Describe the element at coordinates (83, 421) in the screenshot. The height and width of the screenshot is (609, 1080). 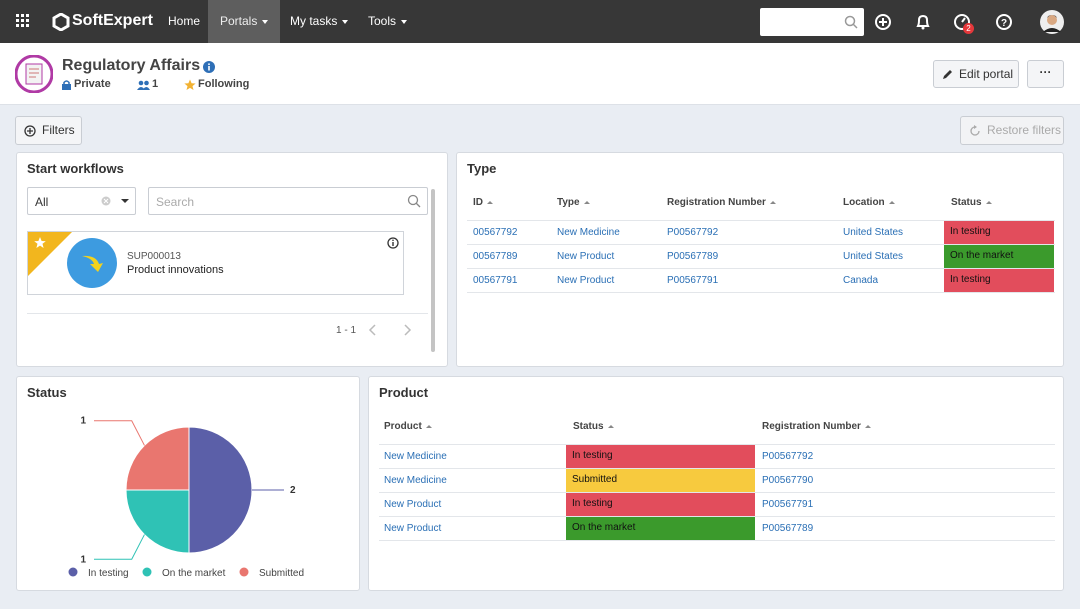
I see `data-label: 1` at that location.